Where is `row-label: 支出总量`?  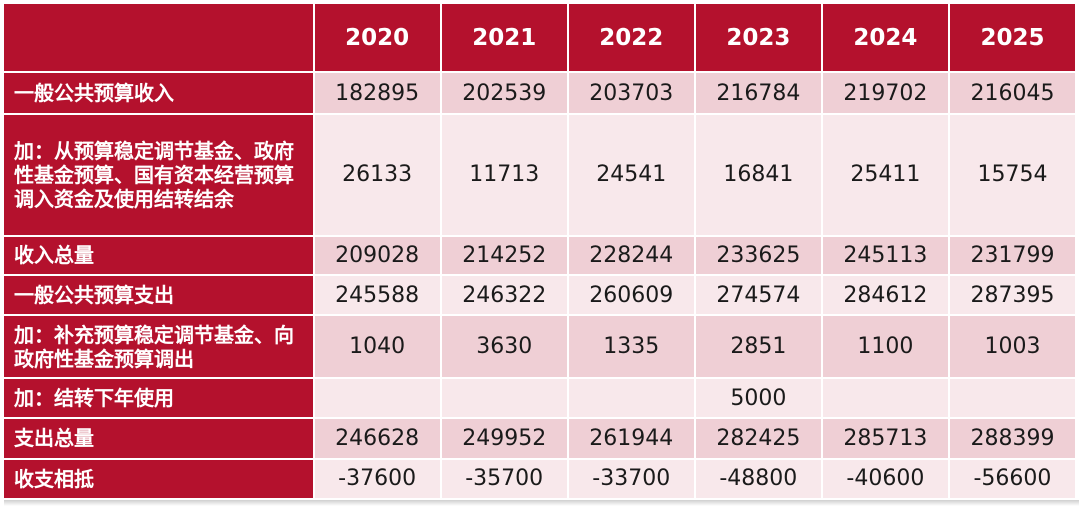
row-label: 支出总量 is located at coordinates (158, 438).